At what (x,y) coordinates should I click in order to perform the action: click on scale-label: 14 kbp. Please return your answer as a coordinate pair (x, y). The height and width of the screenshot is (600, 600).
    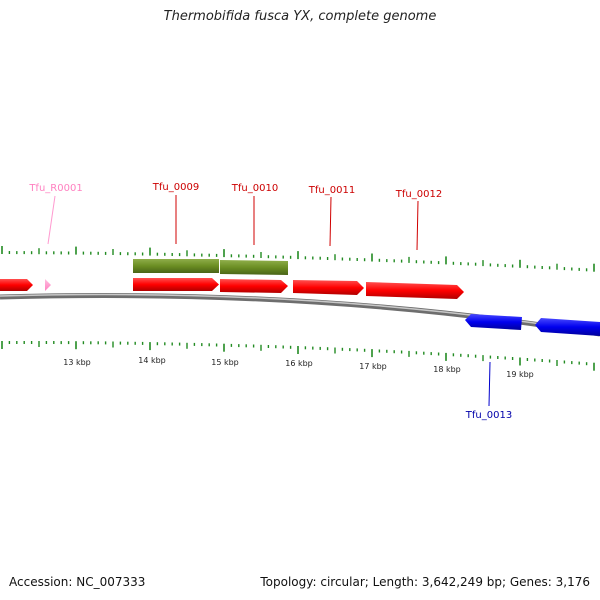
    Looking at the image, I should click on (152, 360).